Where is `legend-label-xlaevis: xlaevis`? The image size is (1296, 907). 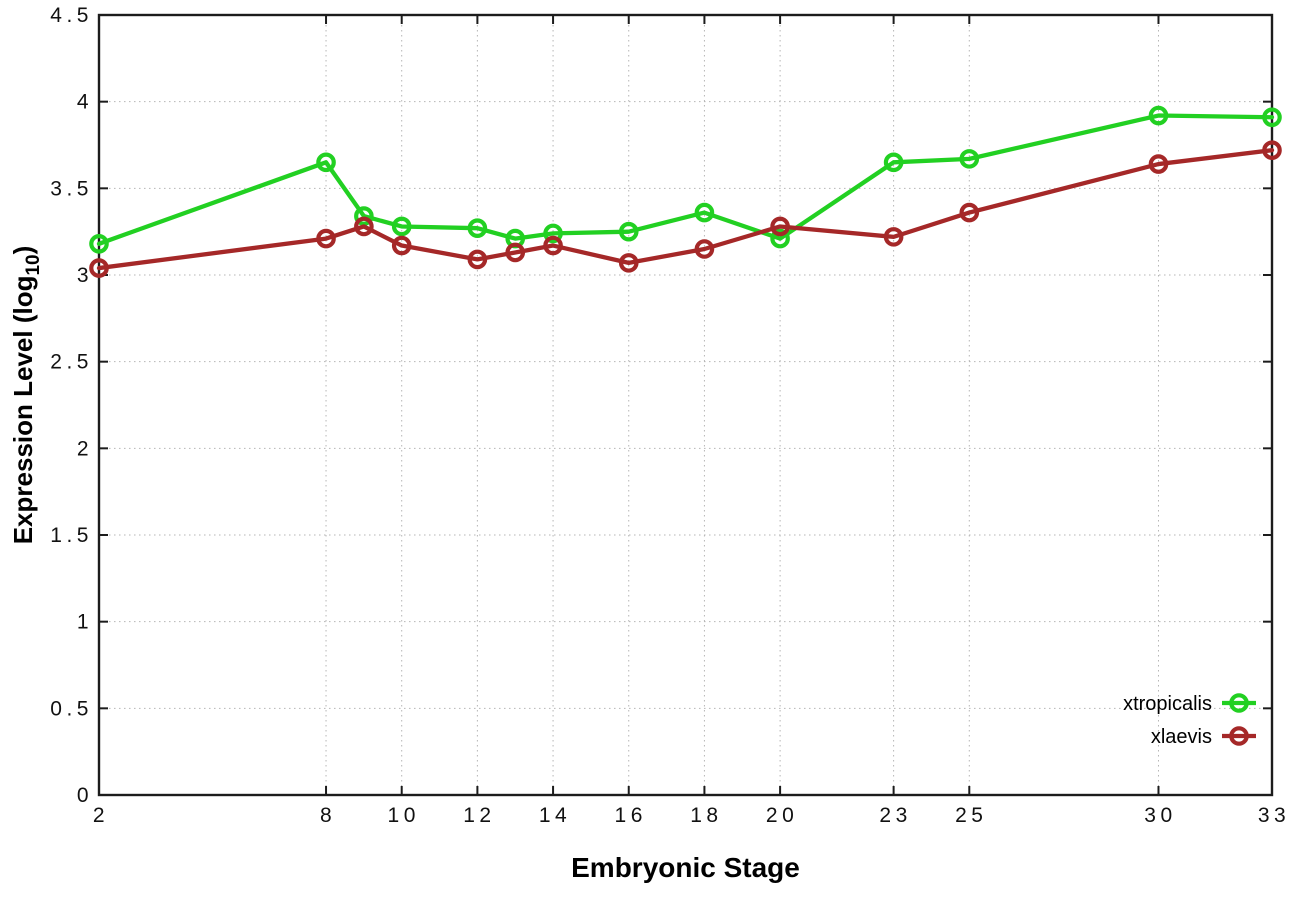
legend-label-xlaevis: xlaevis is located at coordinates (1181, 737).